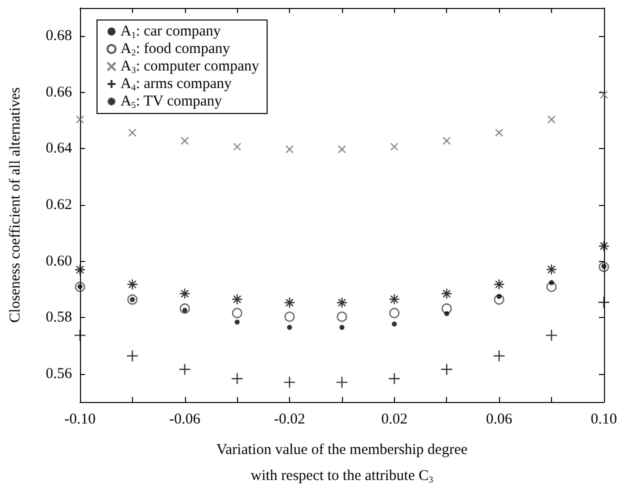 This screenshot has height=494, width=620. What do you see at coordinates (59, 205) in the screenshot?
I see `y-tick-label: 0.62` at bounding box center [59, 205].